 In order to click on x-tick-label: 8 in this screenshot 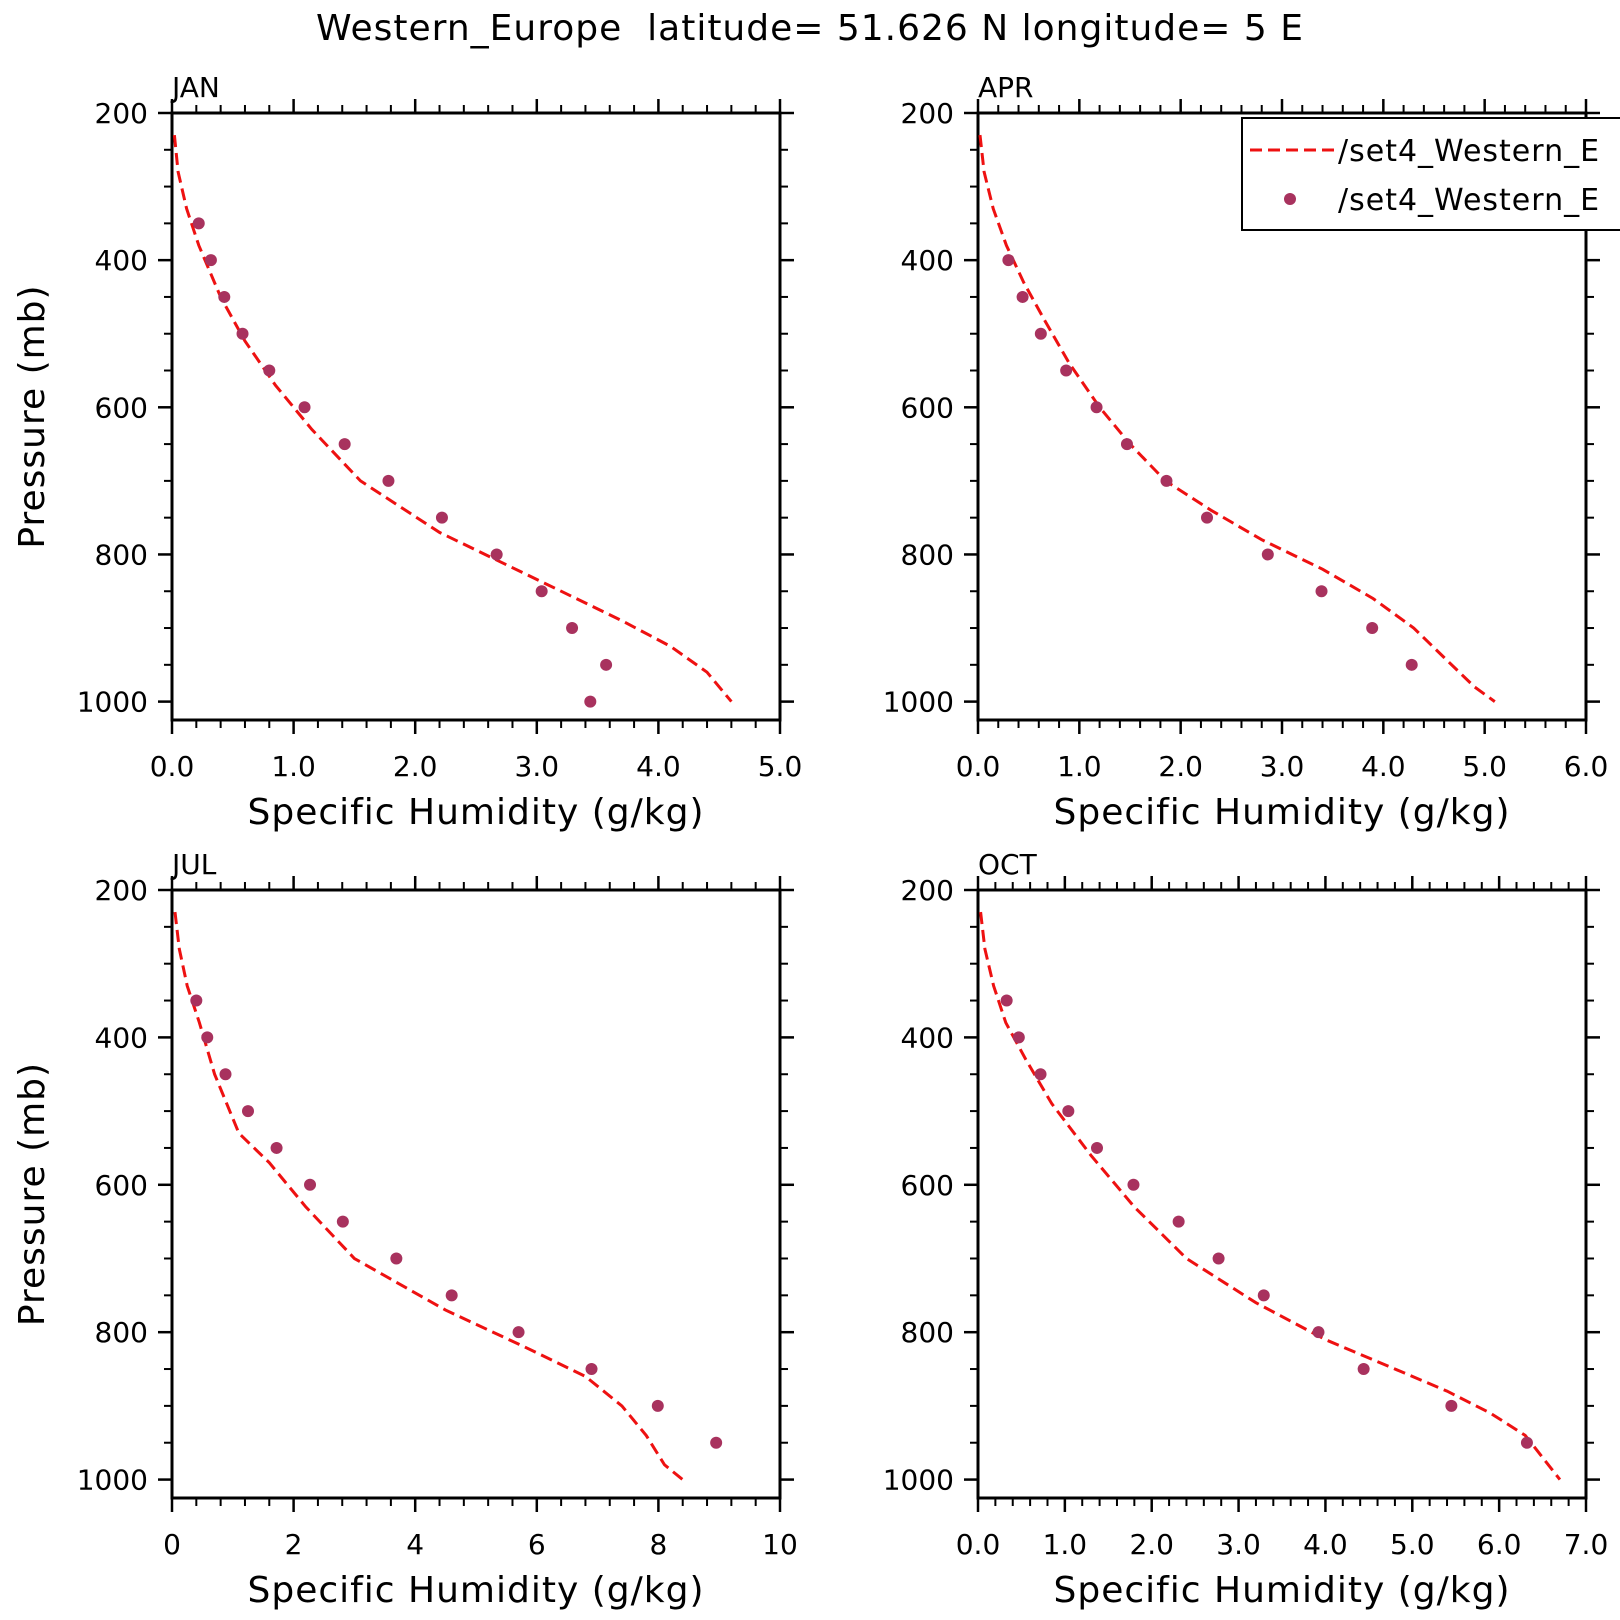, I will do `click(658, 1544)`.